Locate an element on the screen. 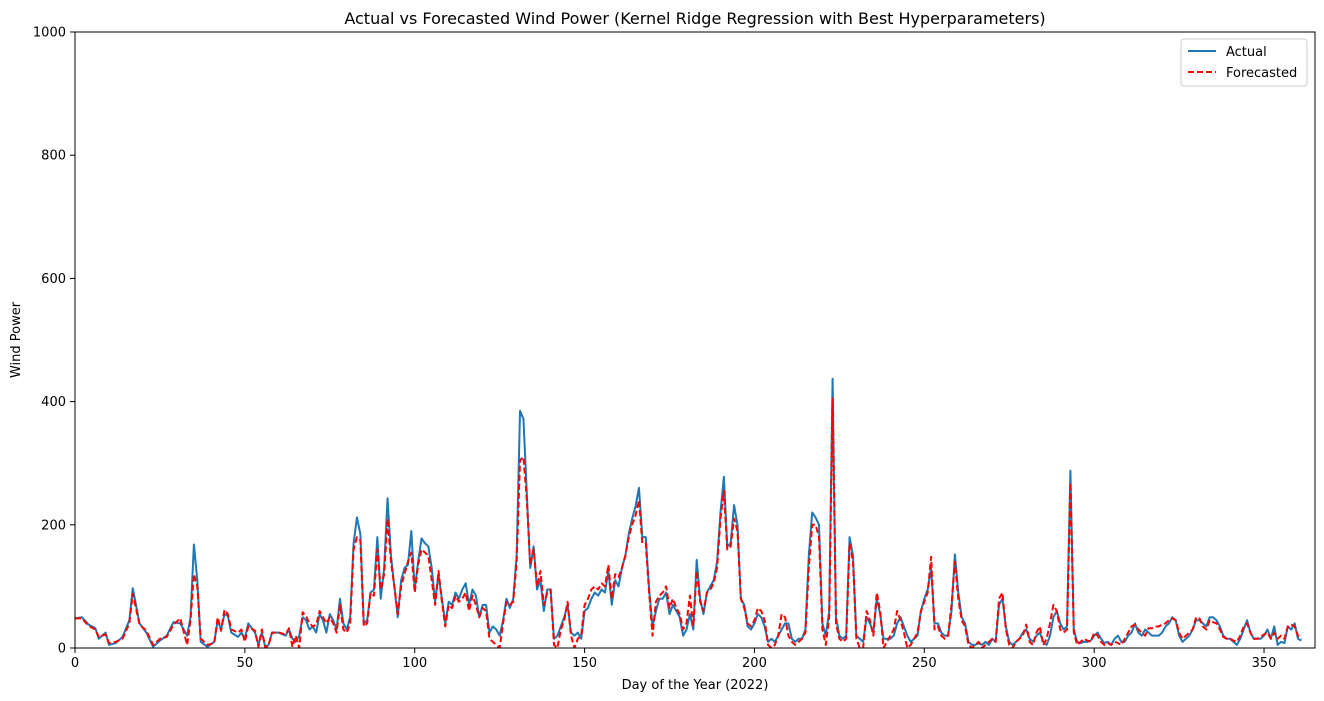  y-tick-label: 800 is located at coordinates (53, 156).